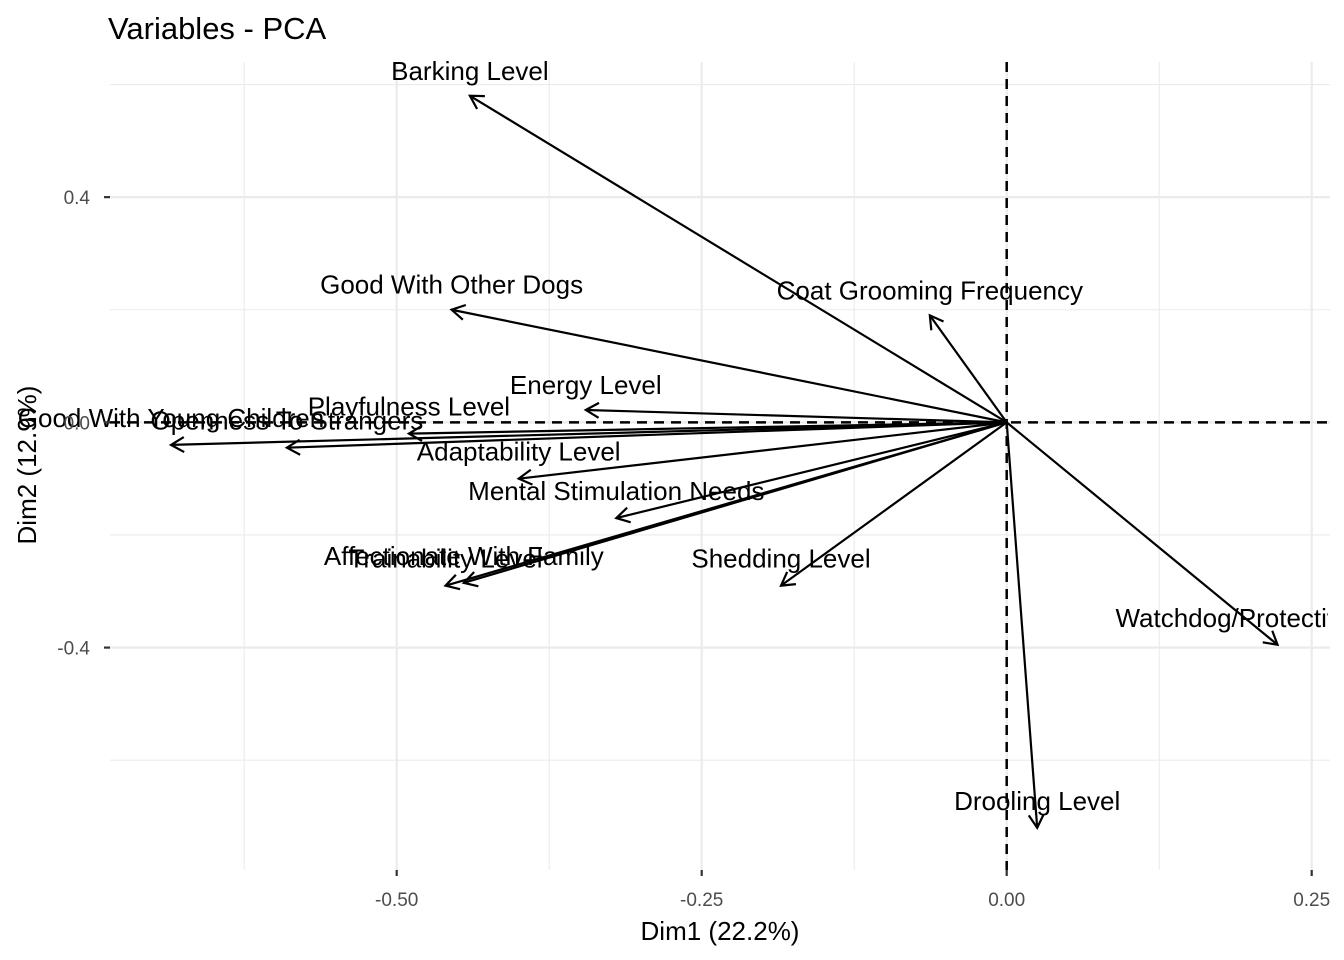 The image size is (1344, 960). What do you see at coordinates (701, 900) in the screenshot?
I see `x-tick-label: -0.25` at bounding box center [701, 900].